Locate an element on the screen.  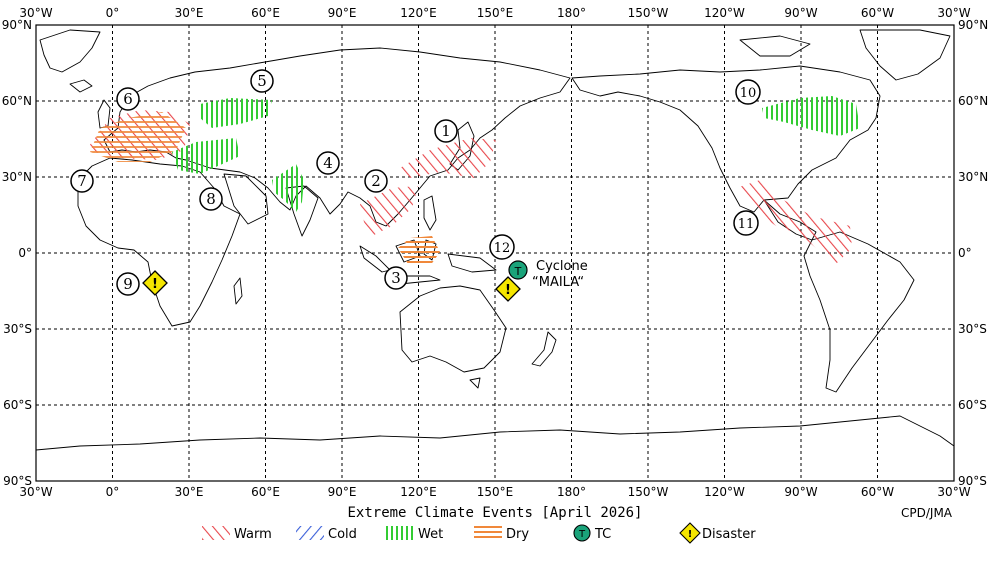
event-marker-5: 5 is located at coordinates (262, 81).